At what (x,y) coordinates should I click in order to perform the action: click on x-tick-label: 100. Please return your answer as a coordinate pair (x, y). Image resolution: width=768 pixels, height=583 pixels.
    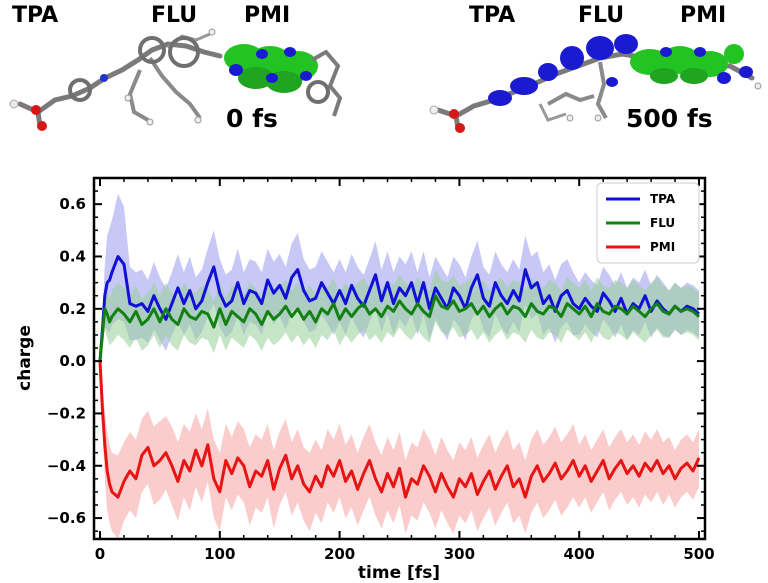
    Looking at the image, I should click on (219, 554).